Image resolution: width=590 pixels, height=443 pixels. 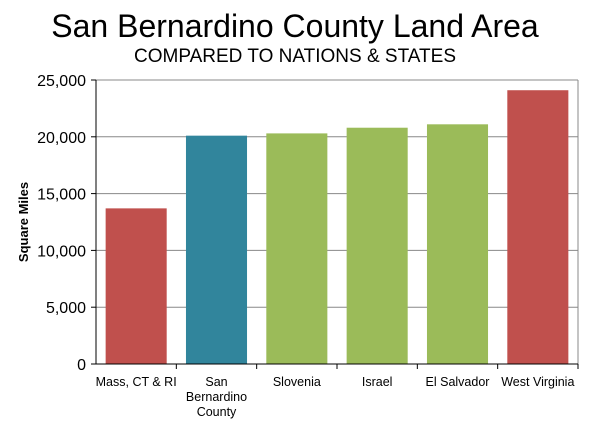 What do you see at coordinates (295, 26) in the screenshot?
I see `chart-title: San Bernardino County Land Area` at bounding box center [295, 26].